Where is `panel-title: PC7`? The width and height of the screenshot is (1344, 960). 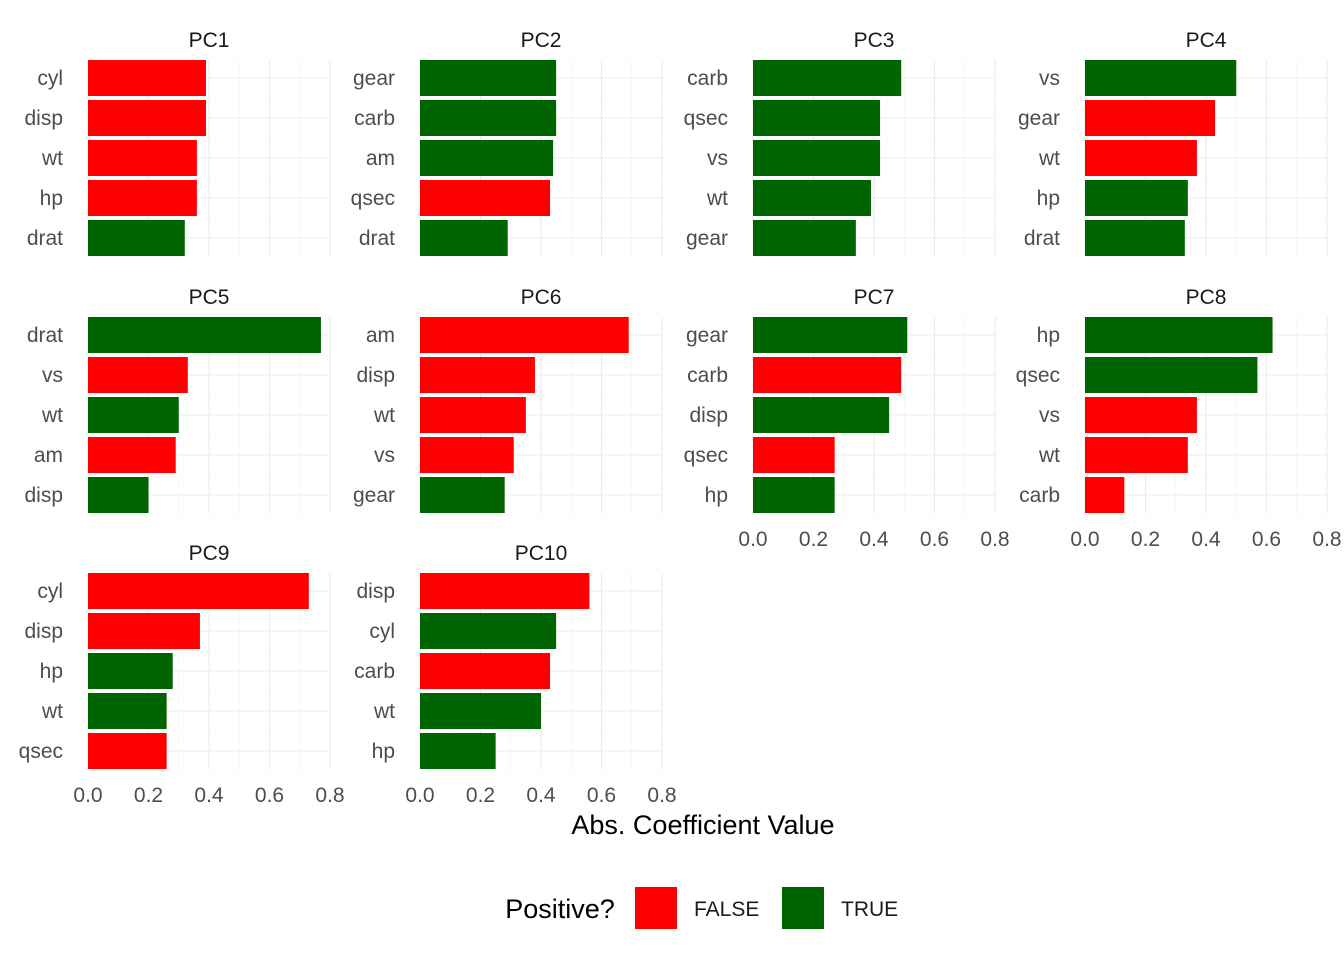 panel-title: PC7 is located at coordinates (874, 297).